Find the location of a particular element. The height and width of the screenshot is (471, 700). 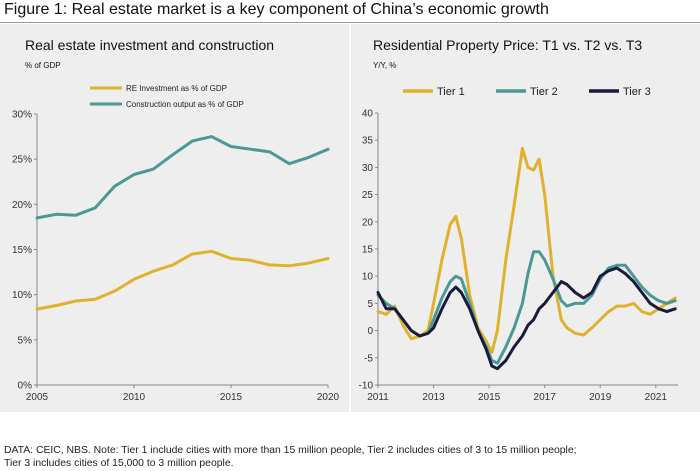

x-tick-label: 2005 is located at coordinates (37, 397).